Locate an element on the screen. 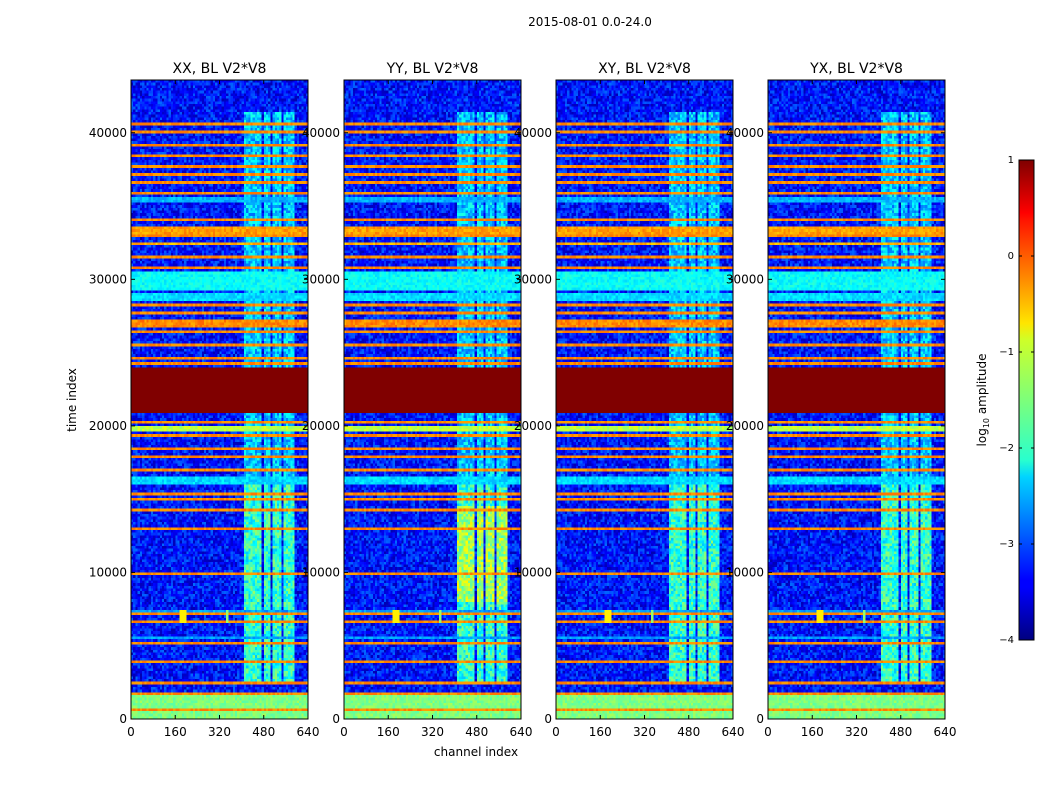 The width and height of the screenshot is (1050, 800). colorbar-tick-label: −2 is located at coordinates (1006, 448).